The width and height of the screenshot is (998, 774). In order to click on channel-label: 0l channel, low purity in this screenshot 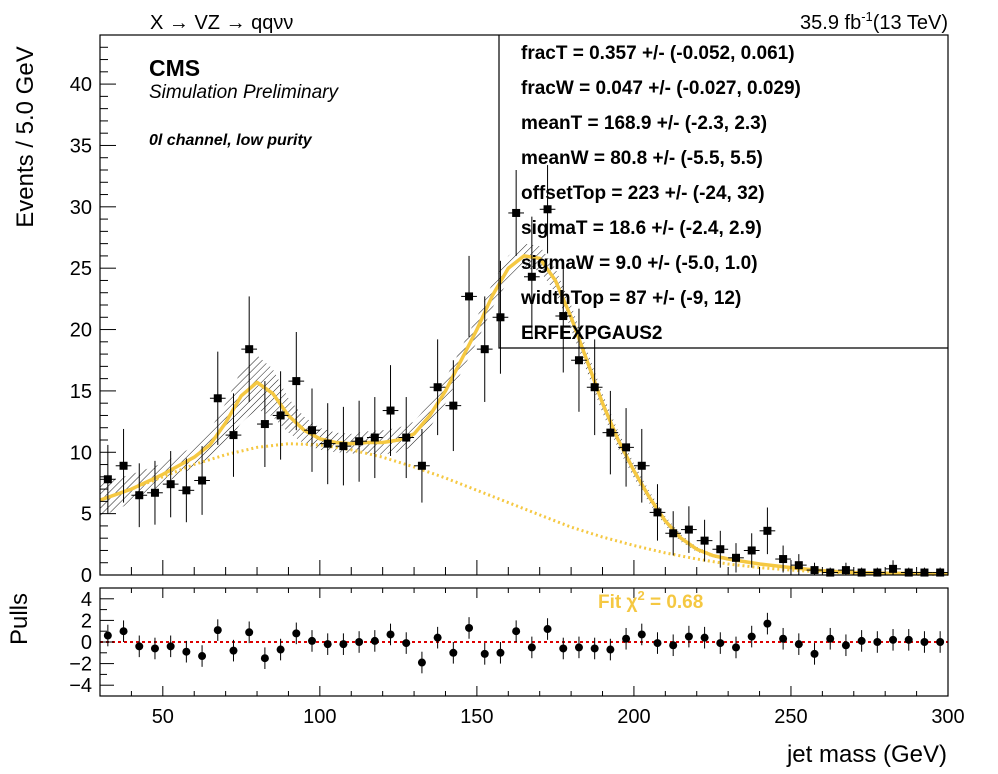, I will do `click(231, 140)`.